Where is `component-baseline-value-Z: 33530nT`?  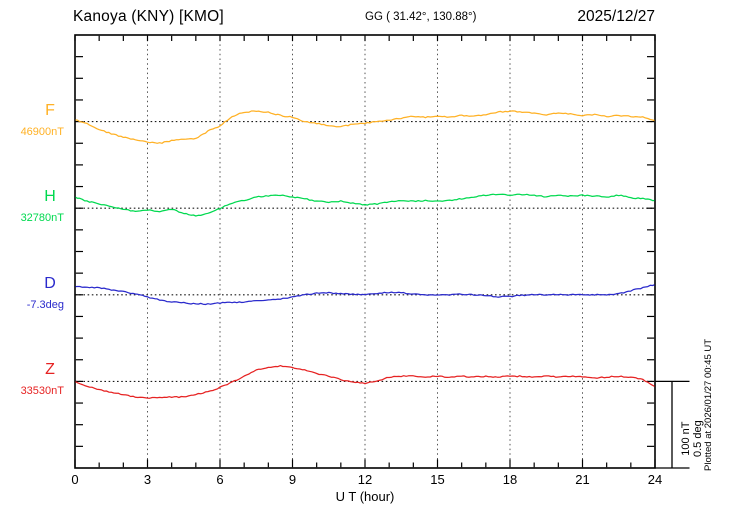 component-baseline-value-Z: 33530nT is located at coordinates (42, 391).